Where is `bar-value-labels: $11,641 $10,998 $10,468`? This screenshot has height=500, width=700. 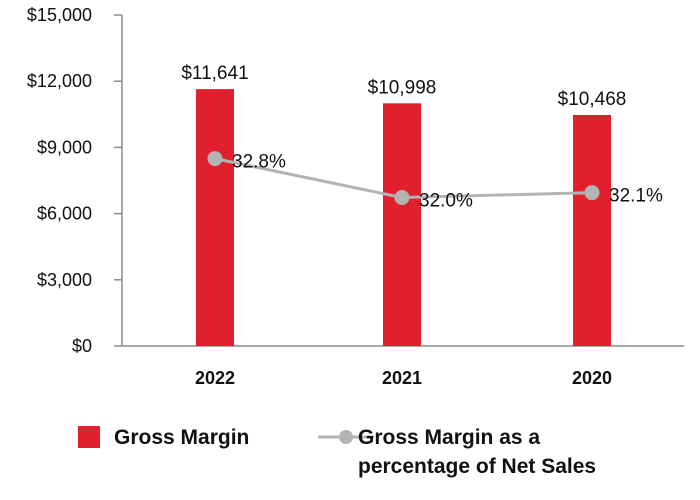 bar-value-labels: $11,641 $10,998 $10,468 is located at coordinates (403, 86).